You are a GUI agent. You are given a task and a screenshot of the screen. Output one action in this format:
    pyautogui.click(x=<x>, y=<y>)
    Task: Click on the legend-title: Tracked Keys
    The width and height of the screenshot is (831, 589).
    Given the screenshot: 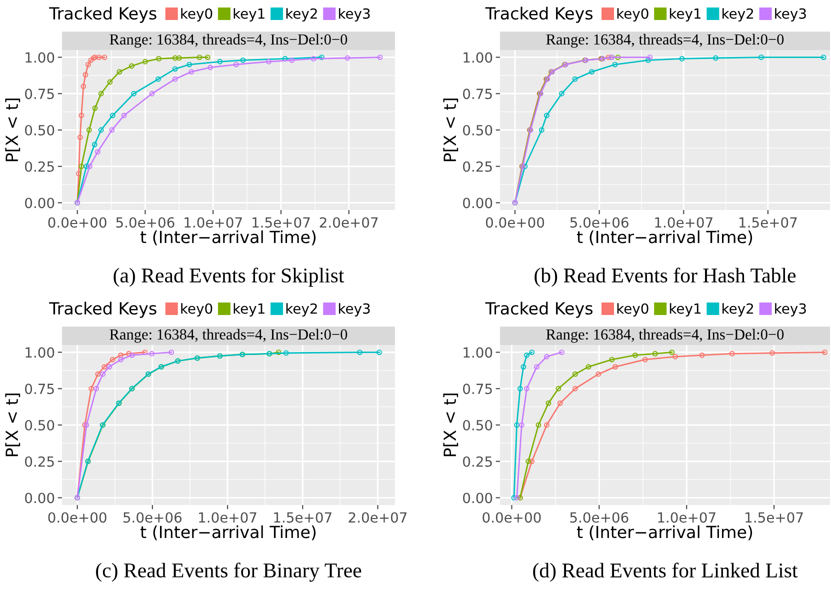 What is the action you would take?
    pyautogui.click(x=539, y=14)
    